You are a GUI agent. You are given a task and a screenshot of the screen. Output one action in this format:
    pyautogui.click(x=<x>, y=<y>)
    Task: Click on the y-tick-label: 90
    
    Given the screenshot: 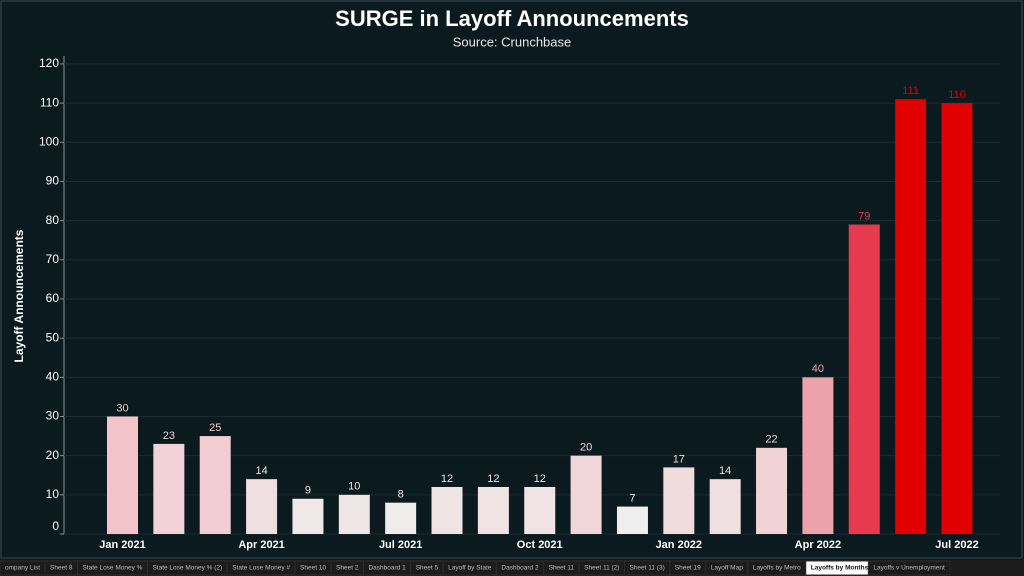 What is the action you would take?
    pyautogui.click(x=53, y=181)
    